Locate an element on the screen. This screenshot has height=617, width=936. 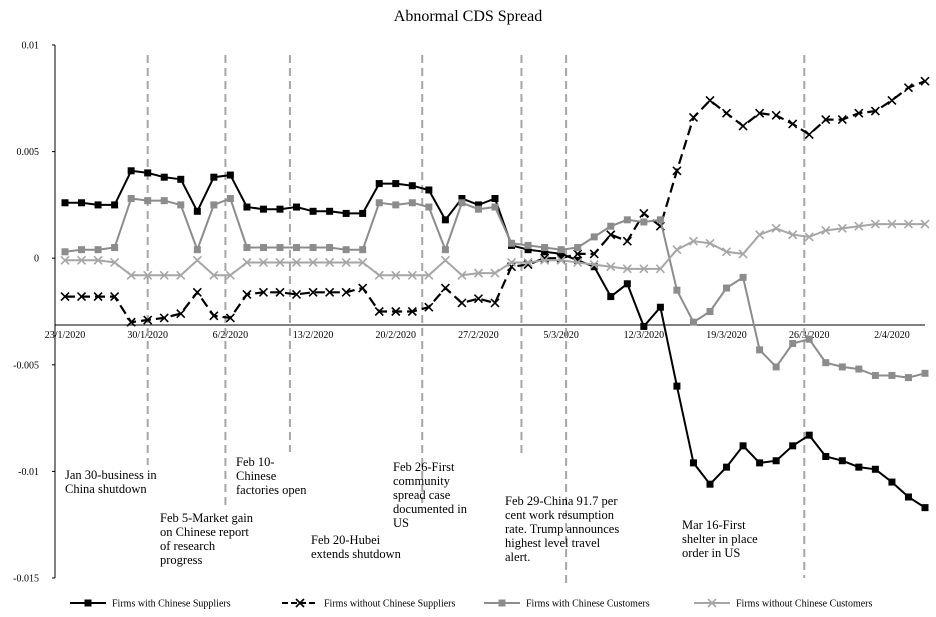
x-tick-label: 12/3/2020 is located at coordinates (644, 335).